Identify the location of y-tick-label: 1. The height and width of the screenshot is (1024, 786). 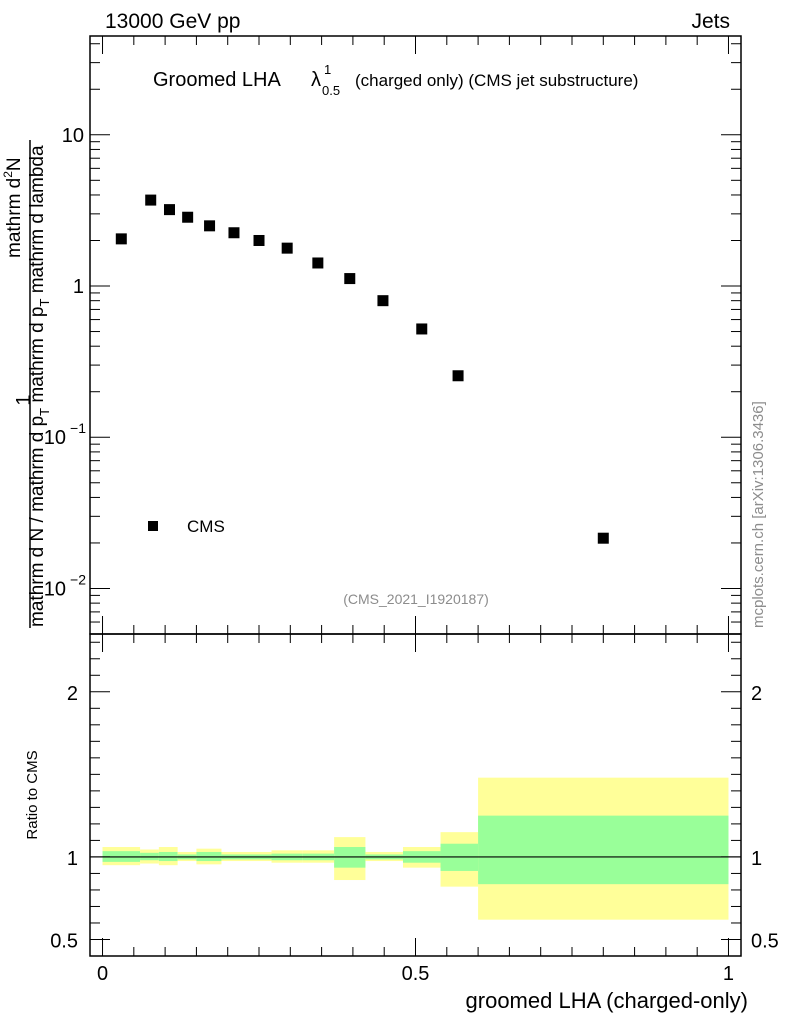
(78, 287).